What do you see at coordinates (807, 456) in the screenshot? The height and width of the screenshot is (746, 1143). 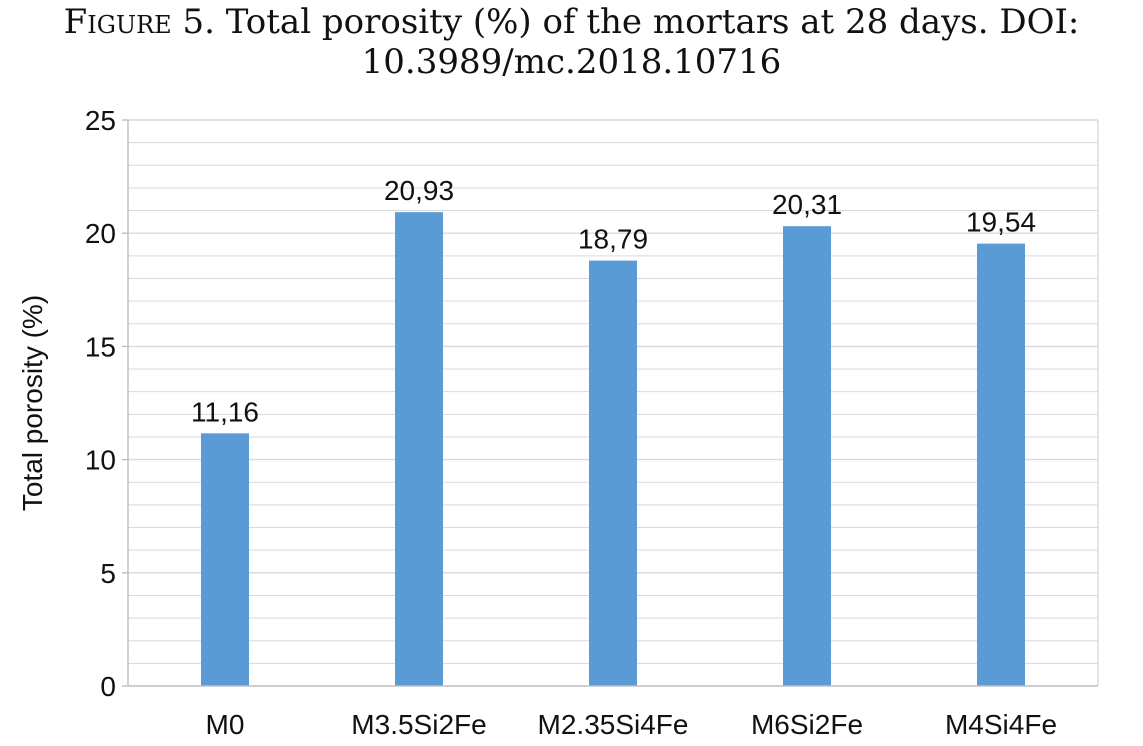 I see `bar-m6si2fe` at bounding box center [807, 456].